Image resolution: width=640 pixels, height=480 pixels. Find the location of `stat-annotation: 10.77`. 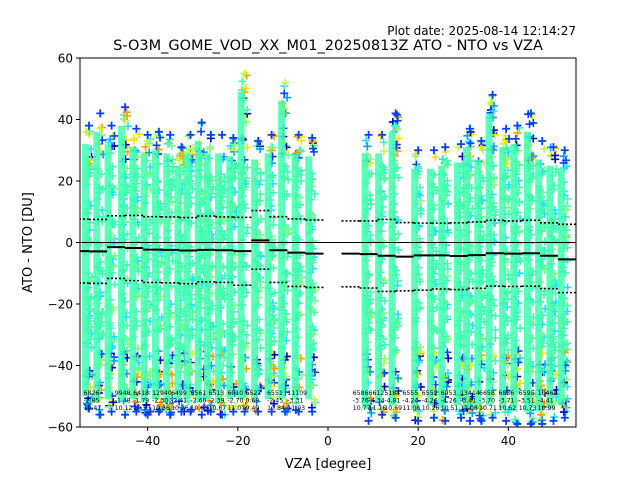

stat-annotation: 10.77 is located at coordinates (362, 408).